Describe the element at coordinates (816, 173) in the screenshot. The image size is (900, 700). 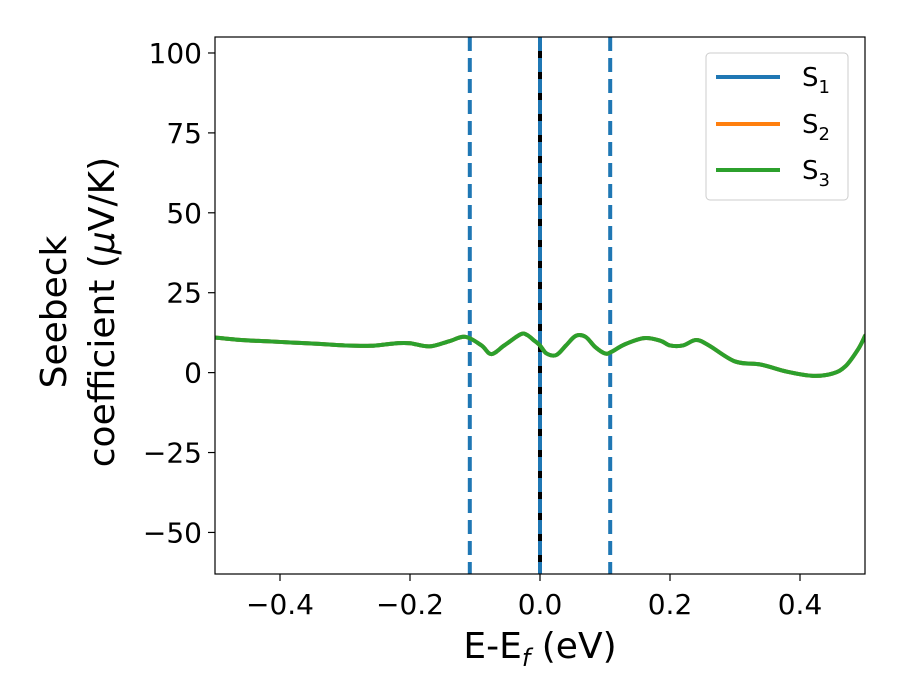
I see `legend-label-s3: S3` at that location.